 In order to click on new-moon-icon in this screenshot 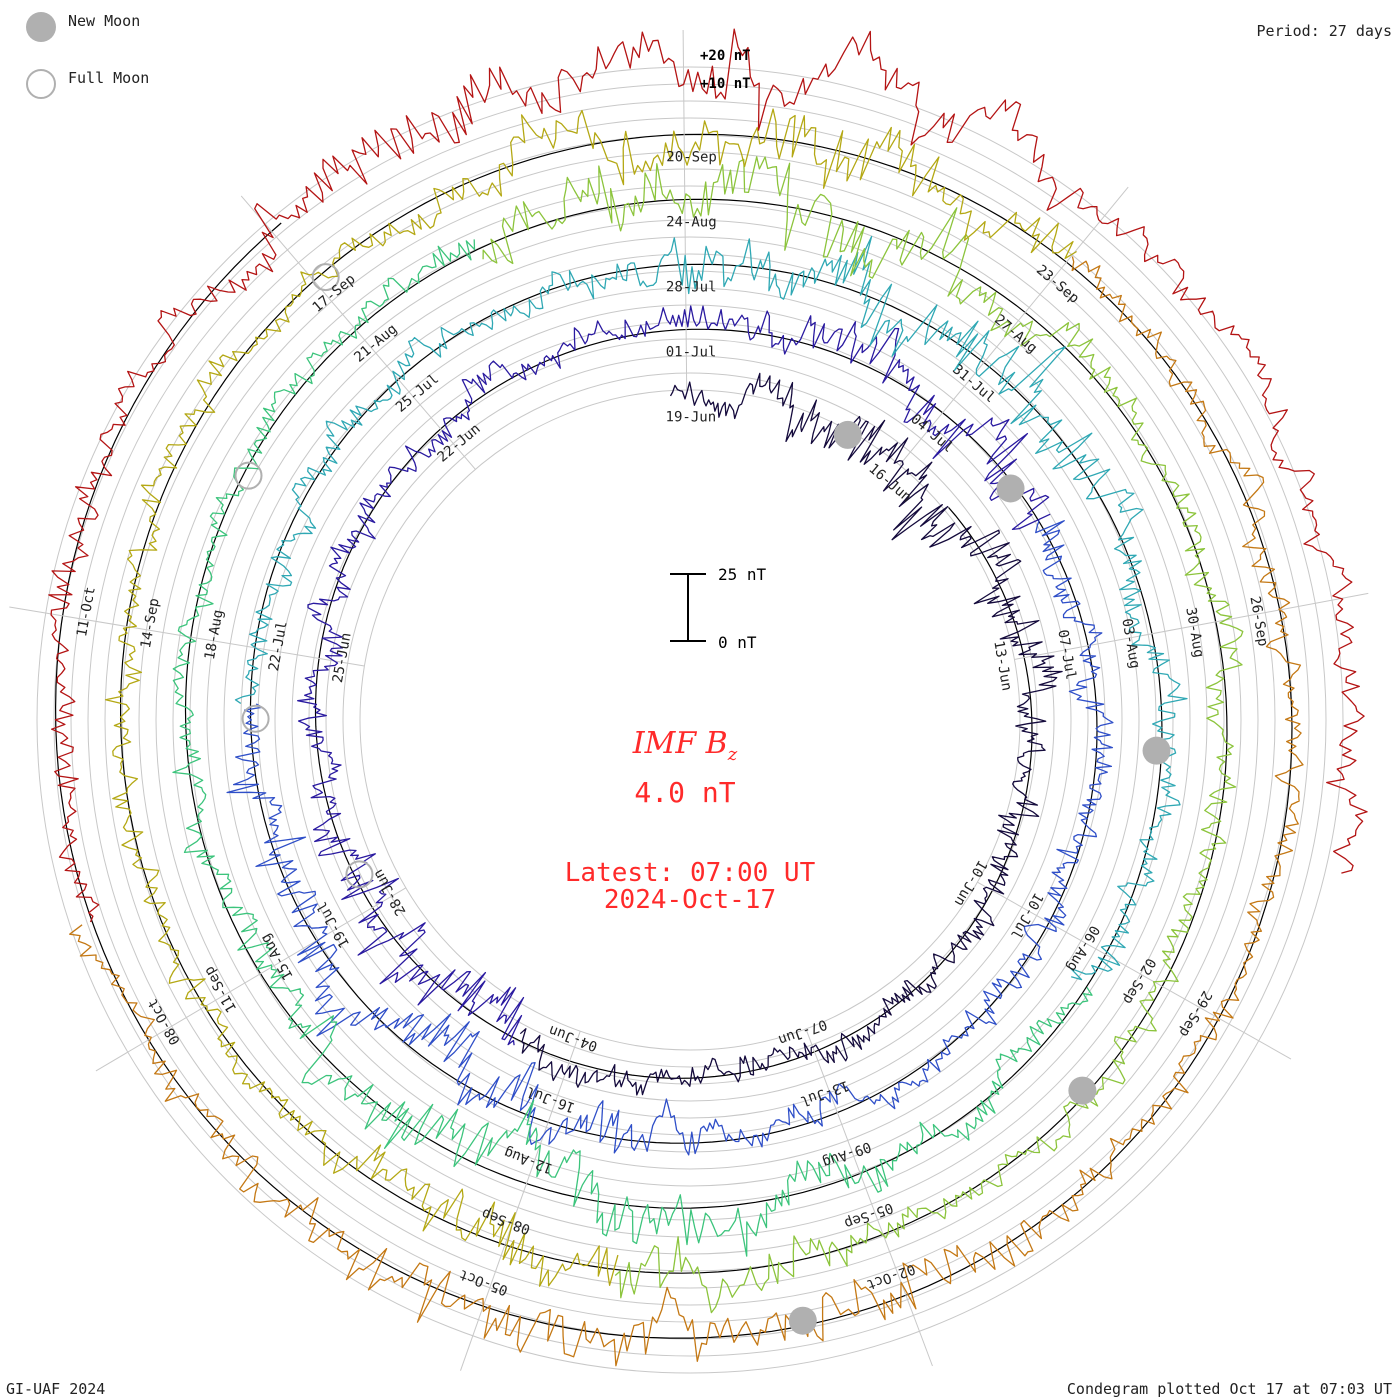, I will do `click(41, 27)`.